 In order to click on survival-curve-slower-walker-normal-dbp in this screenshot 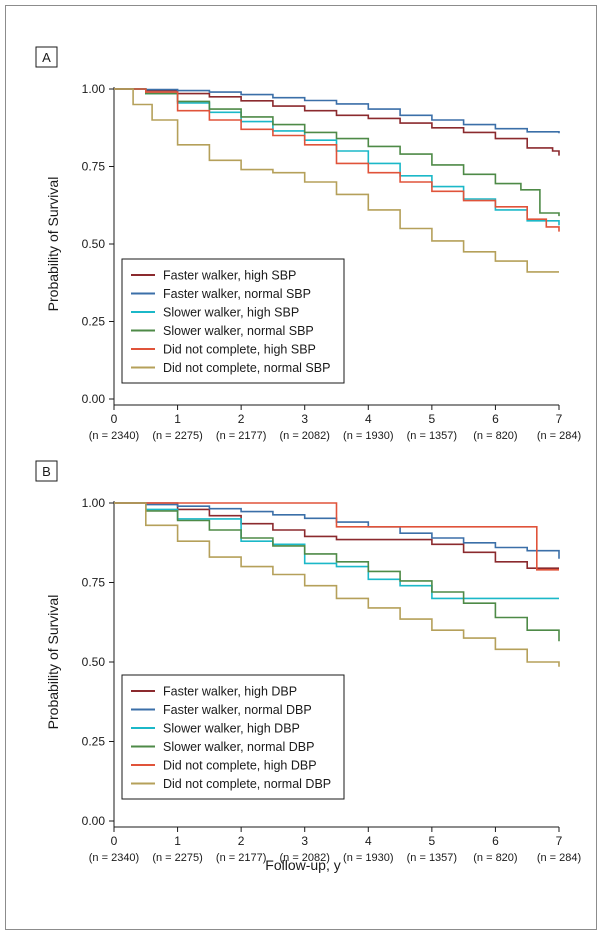, I will do `click(337, 572)`.